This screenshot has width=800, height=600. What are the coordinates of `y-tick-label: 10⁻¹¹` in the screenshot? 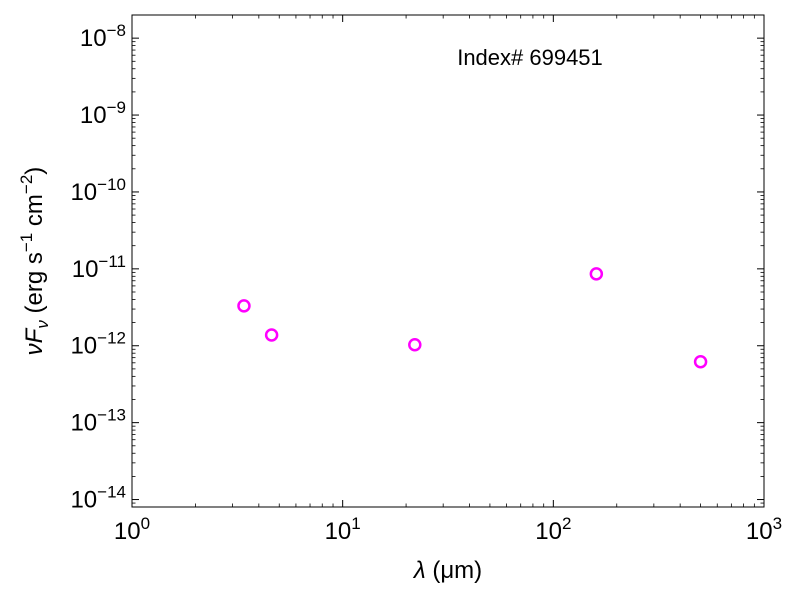 It's located at (99, 267).